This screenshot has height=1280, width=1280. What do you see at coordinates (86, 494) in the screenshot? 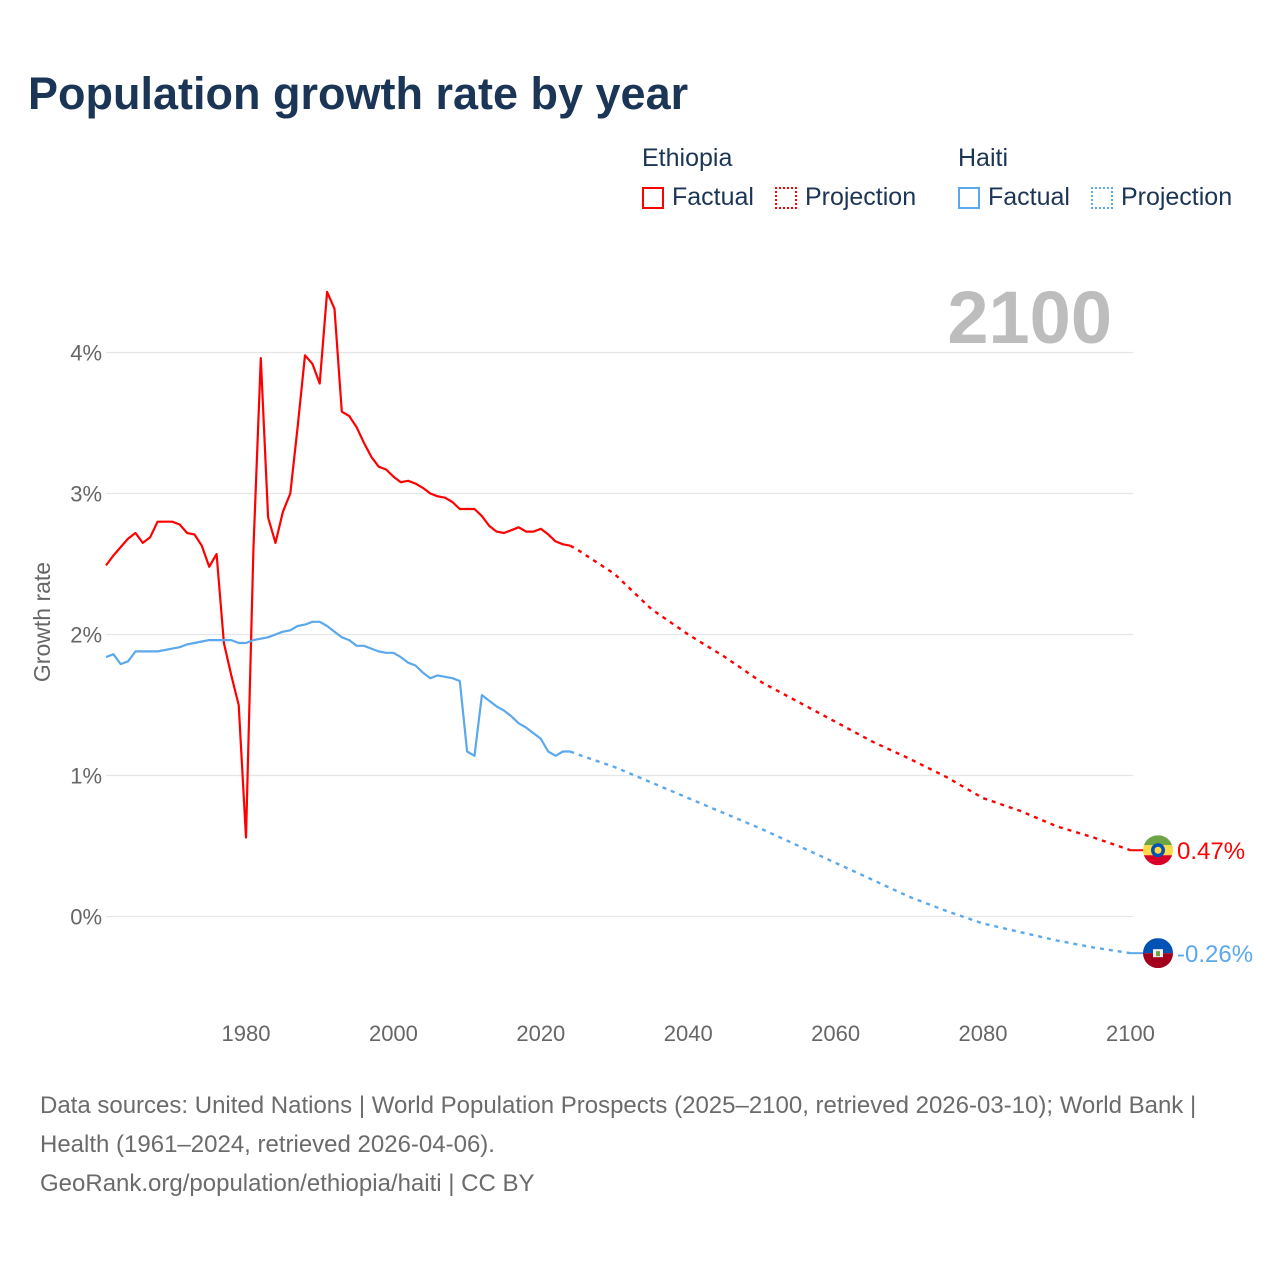
I see `y-tick-label: 3%` at bounding box center [86, 494].